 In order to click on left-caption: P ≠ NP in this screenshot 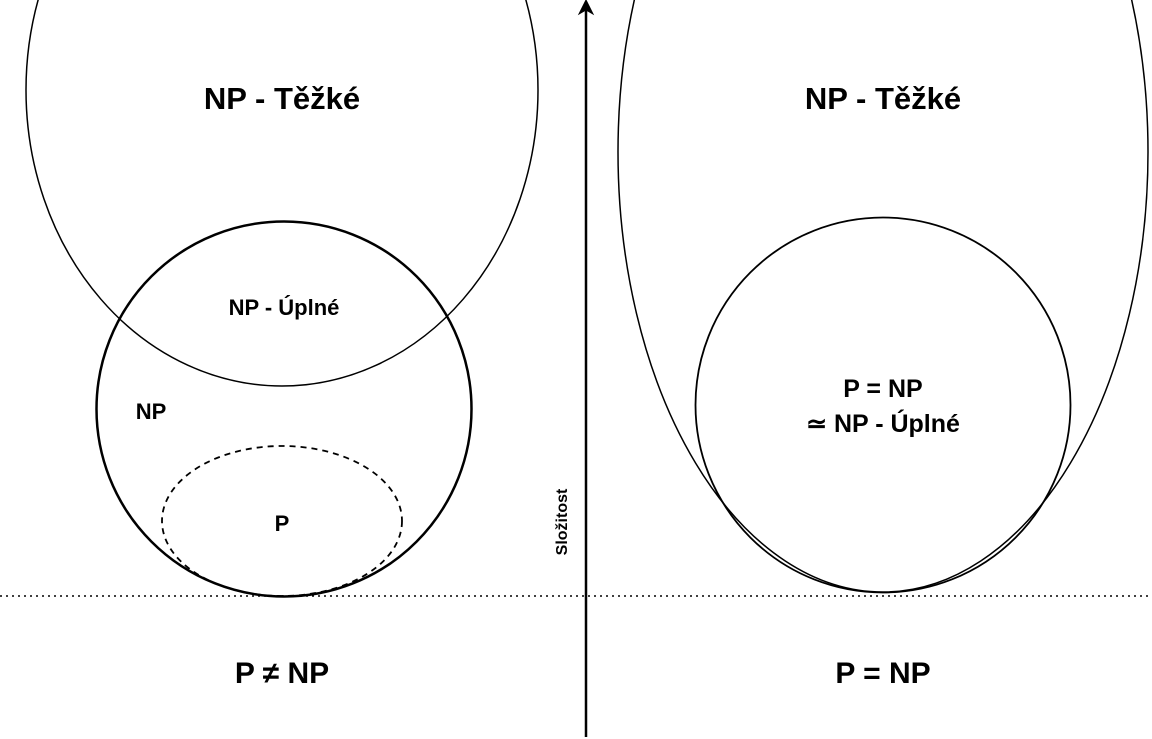, I will do `click(282, 673)`.